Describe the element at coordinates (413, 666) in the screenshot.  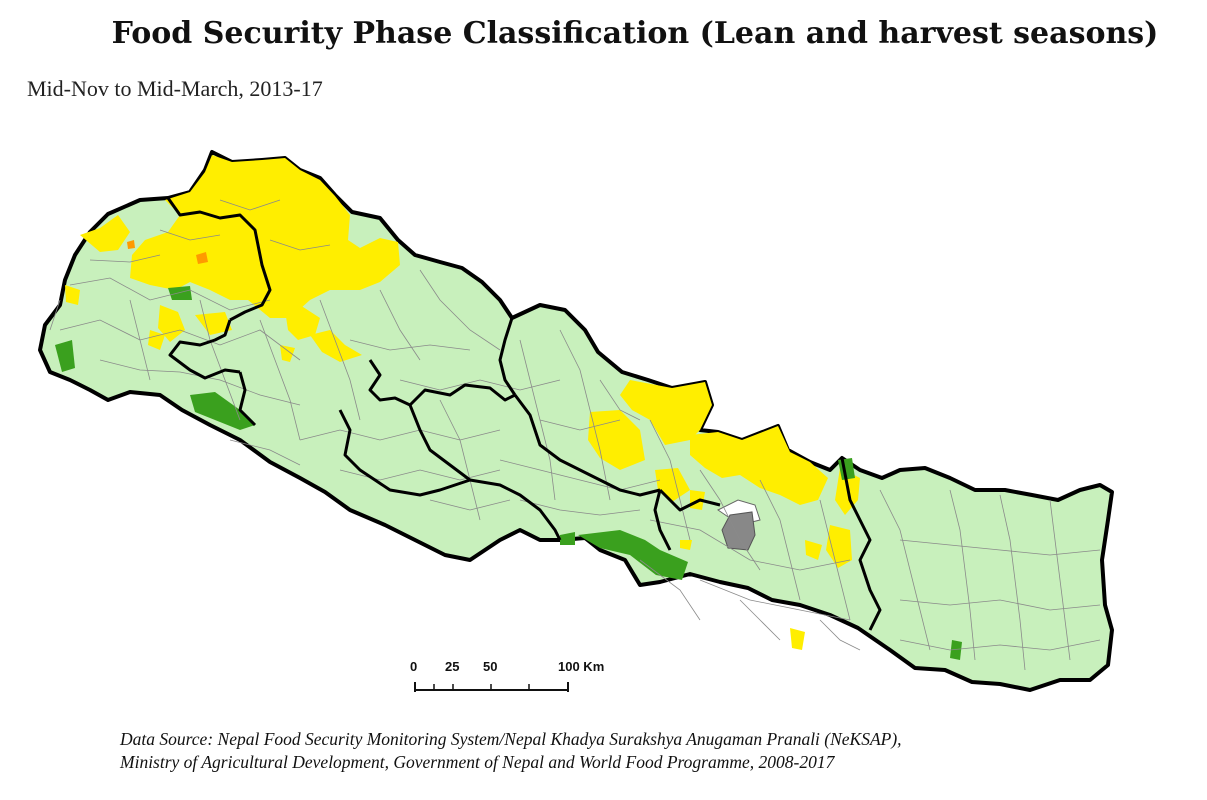
I see `scale-tick-0: 0` at that location.